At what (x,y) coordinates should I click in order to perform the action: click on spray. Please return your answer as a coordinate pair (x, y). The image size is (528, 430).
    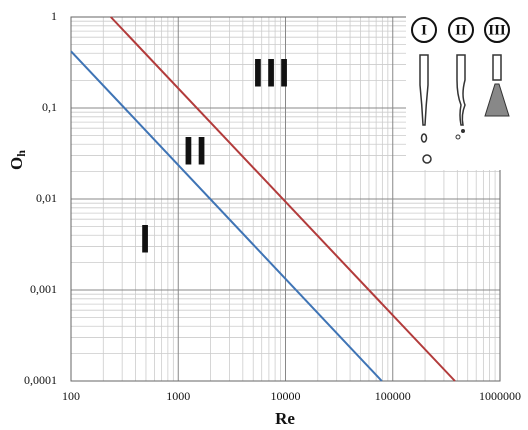
    Looking at the image, I should click on (497, 100).